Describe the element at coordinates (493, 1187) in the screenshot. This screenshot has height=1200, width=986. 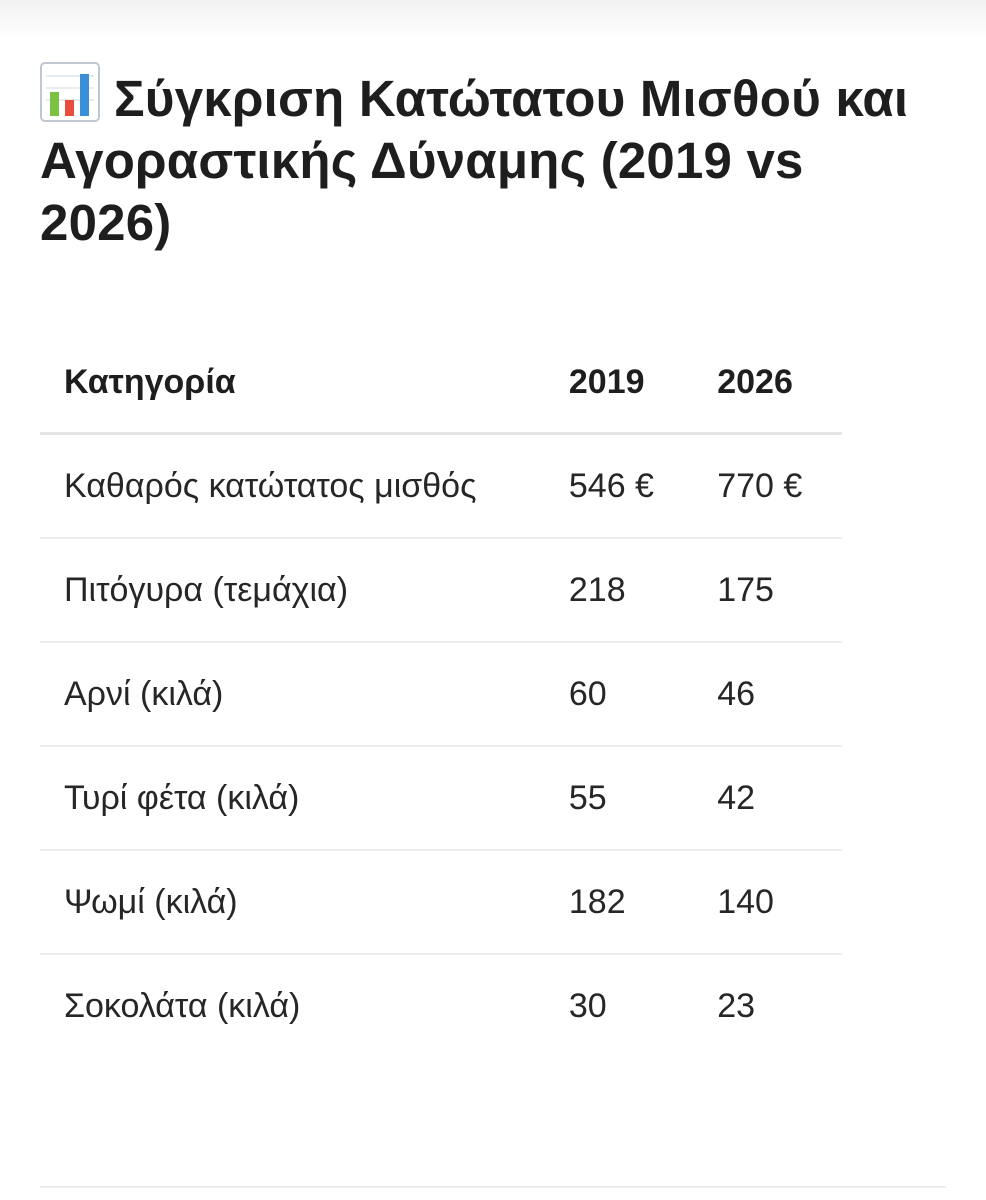
I see `section-divider` at that location.